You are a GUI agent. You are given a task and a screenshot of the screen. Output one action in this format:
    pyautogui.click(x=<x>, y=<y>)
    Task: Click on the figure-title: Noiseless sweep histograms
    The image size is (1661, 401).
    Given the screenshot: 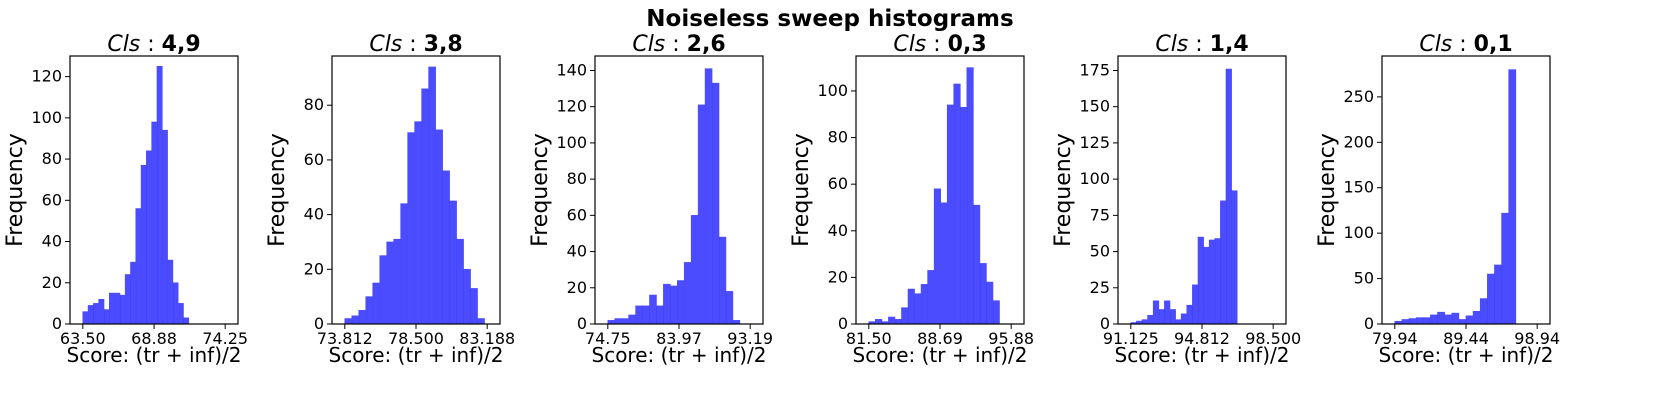 What is the action you would take?
    pyautogui.click(x=829, y=19)
    